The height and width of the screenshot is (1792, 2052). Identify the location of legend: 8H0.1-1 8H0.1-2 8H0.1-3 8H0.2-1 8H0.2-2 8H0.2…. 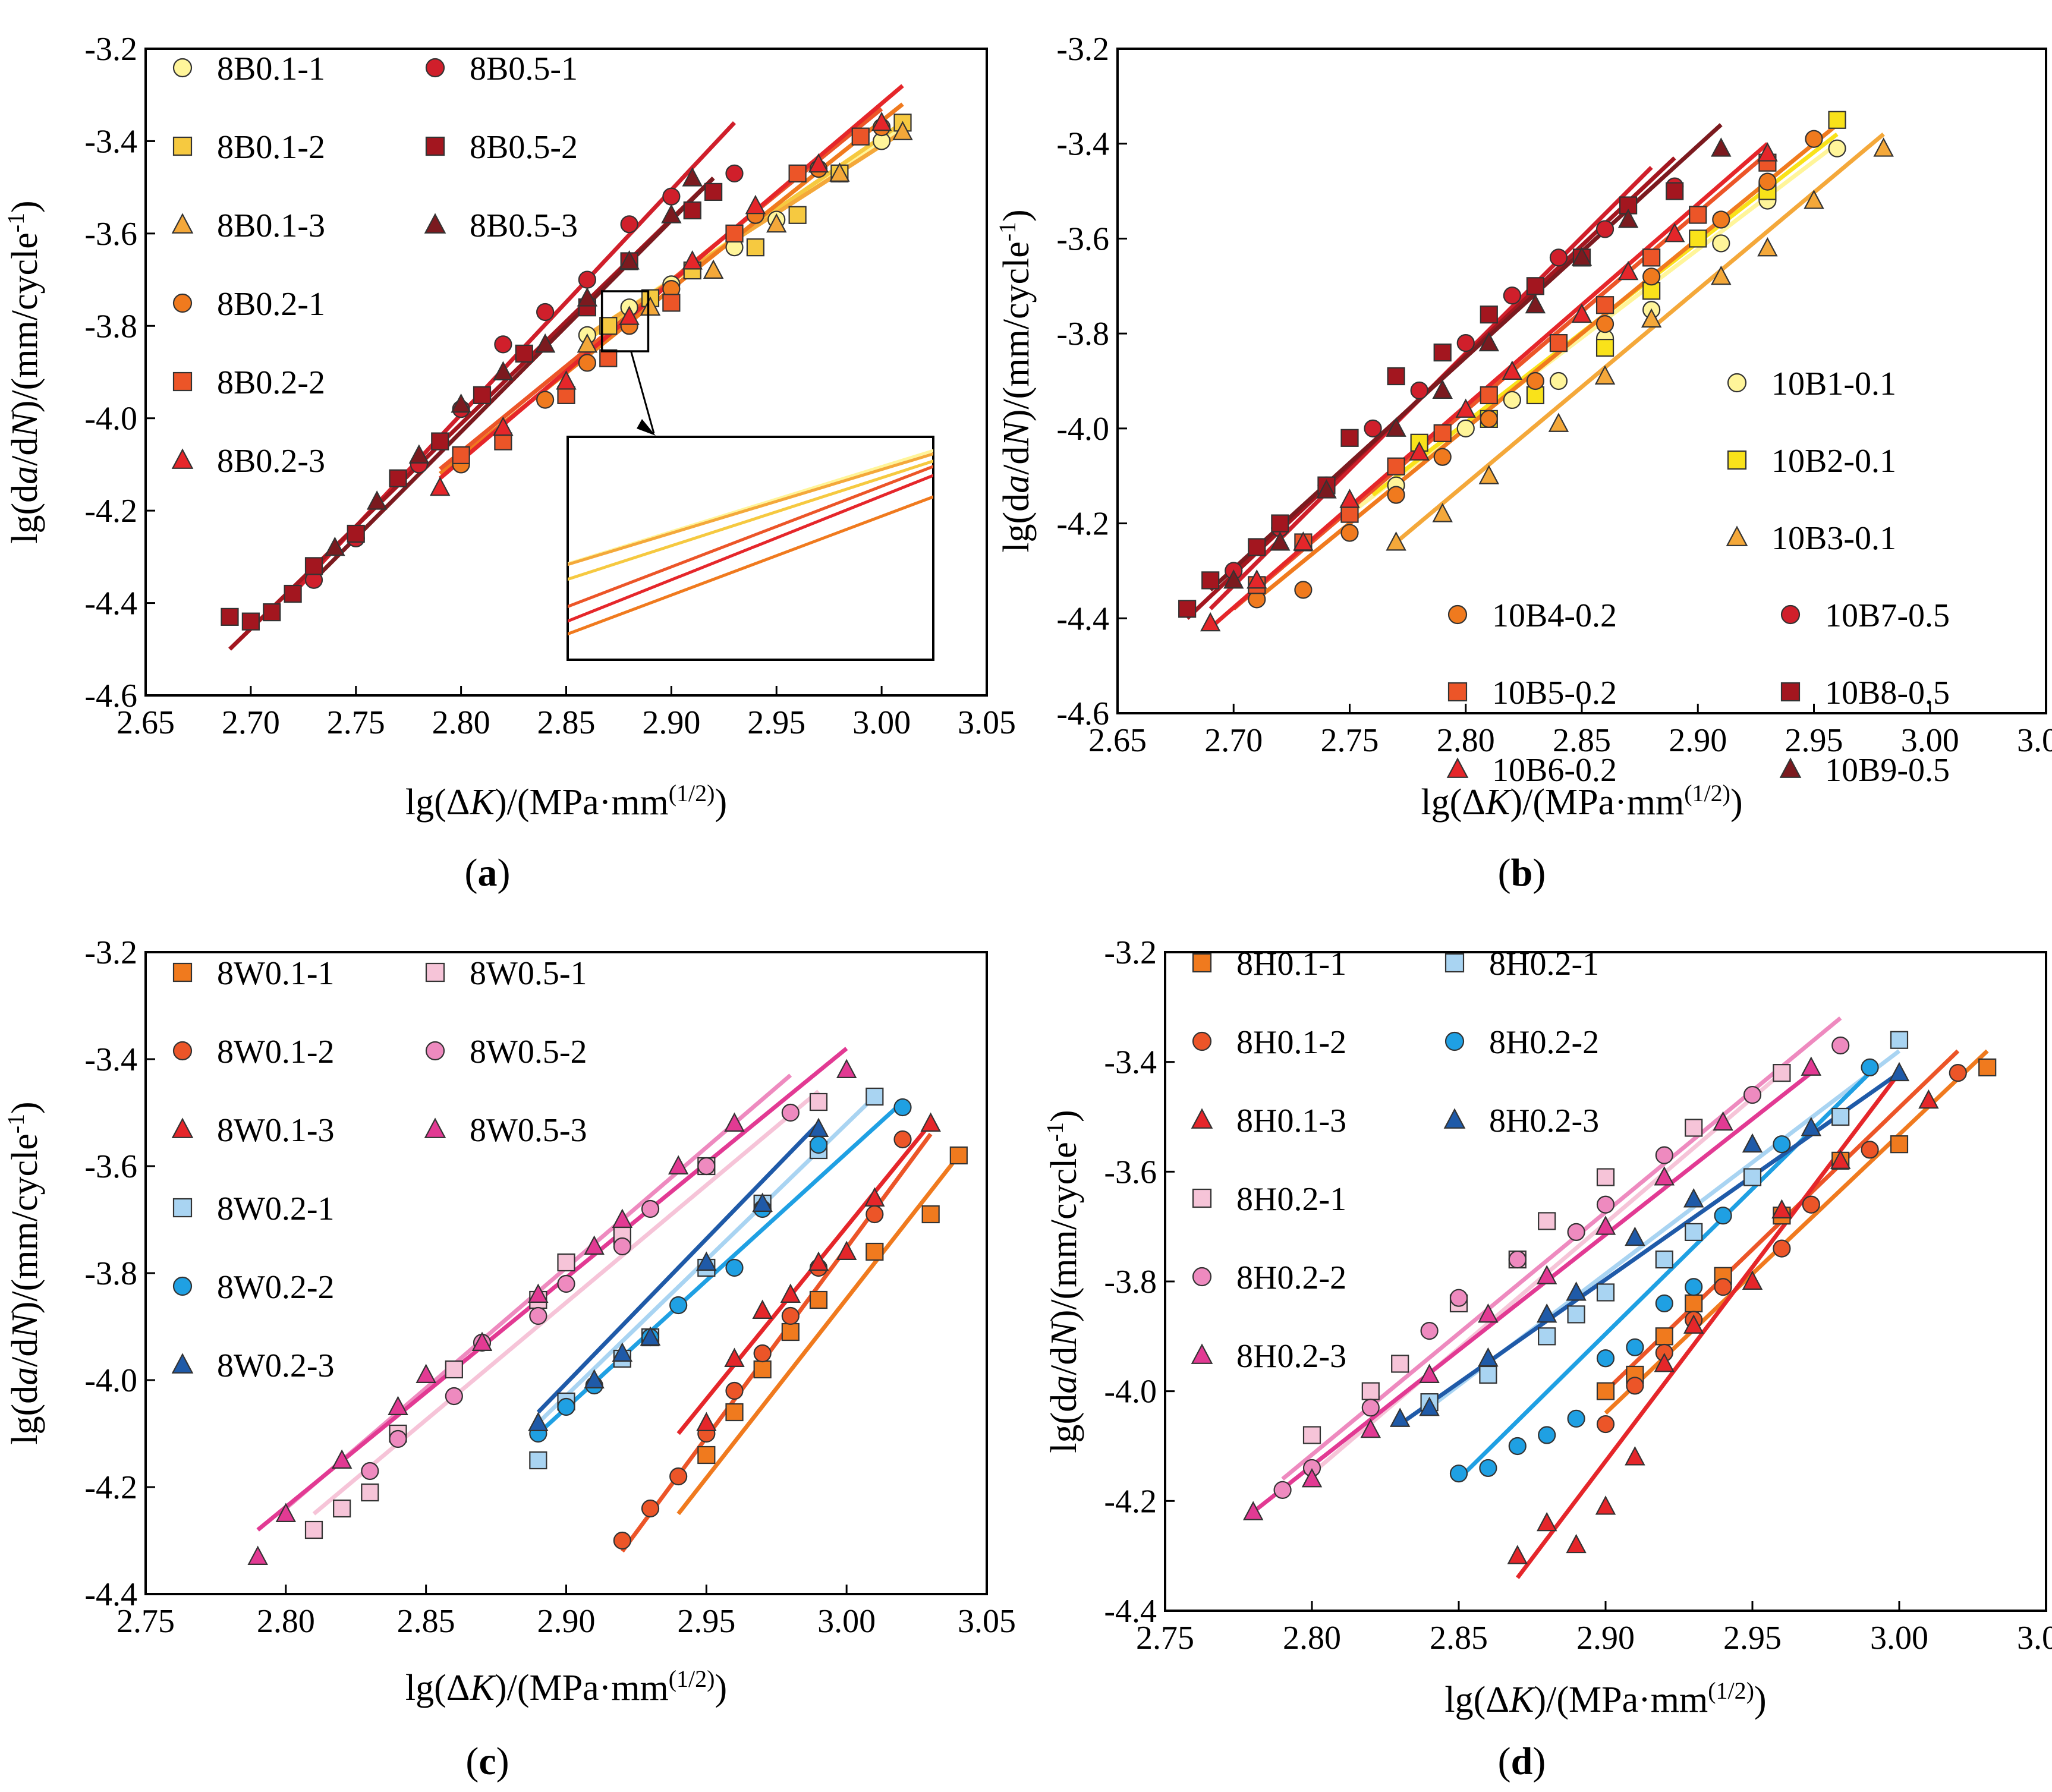
(1395, 1160).